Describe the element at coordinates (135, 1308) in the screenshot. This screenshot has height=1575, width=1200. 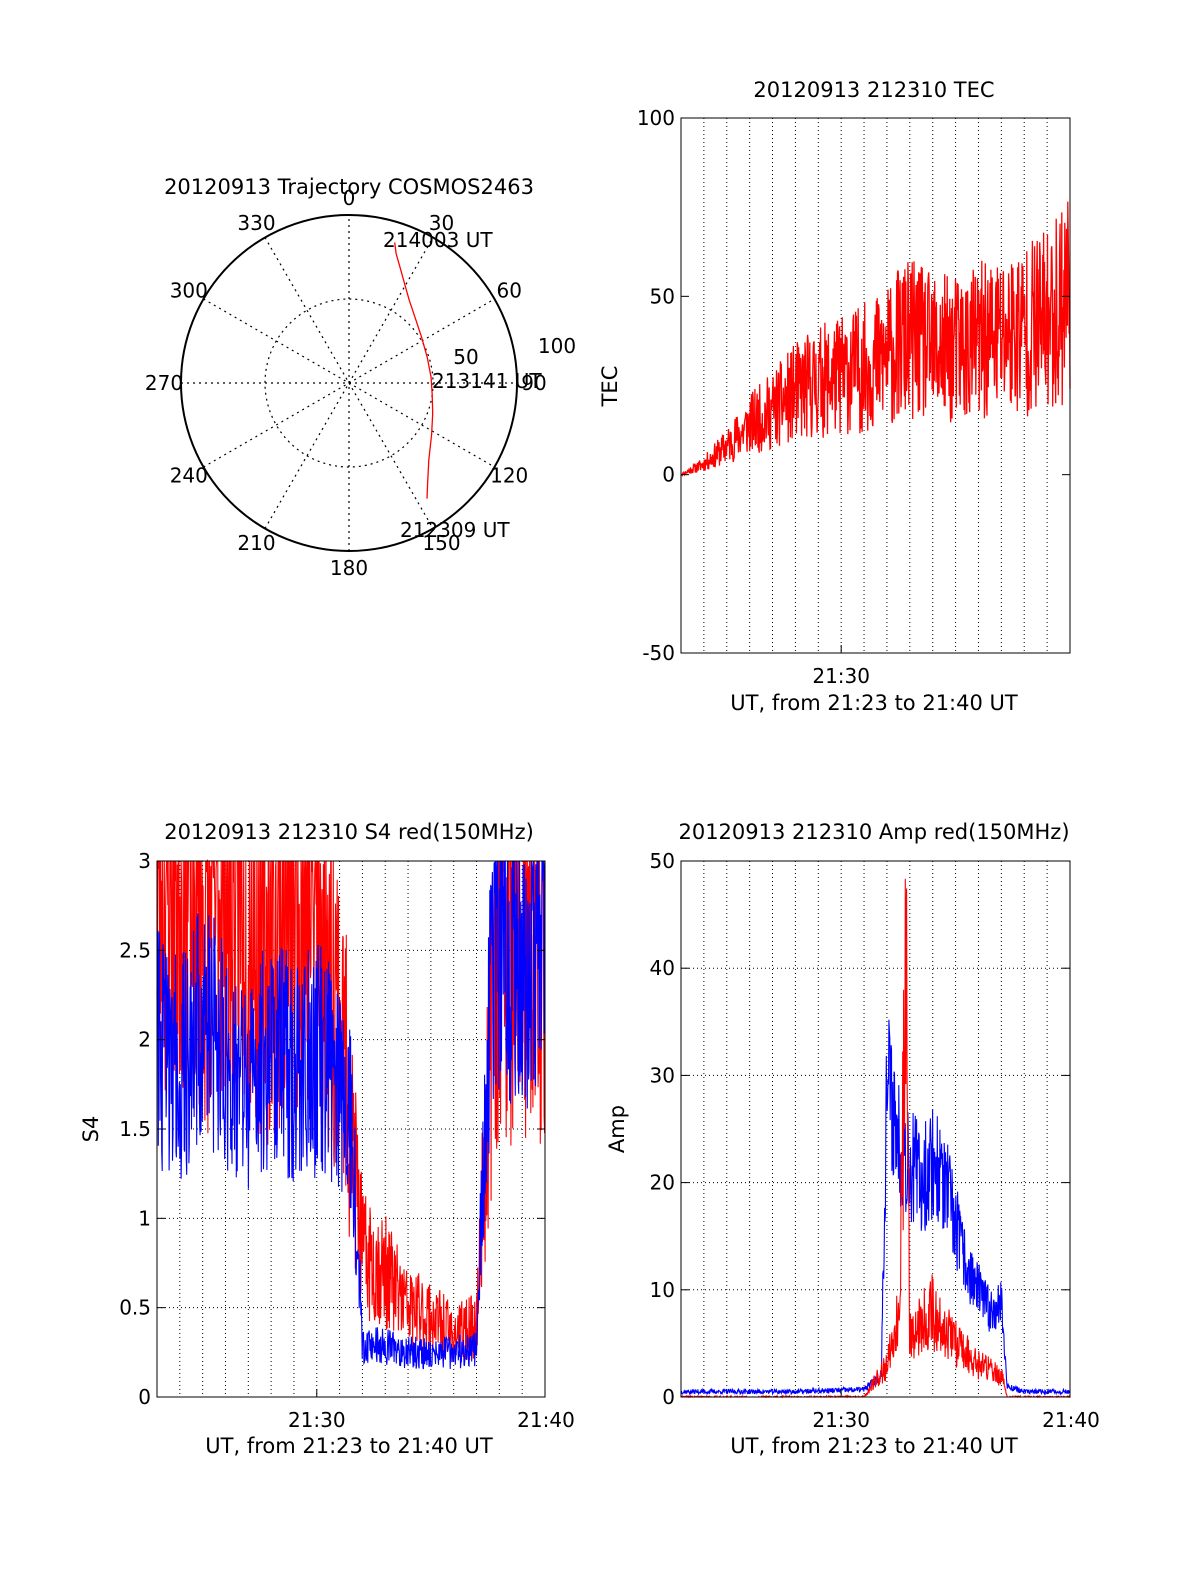
I see `y-tick-label: 0.5` at that location.